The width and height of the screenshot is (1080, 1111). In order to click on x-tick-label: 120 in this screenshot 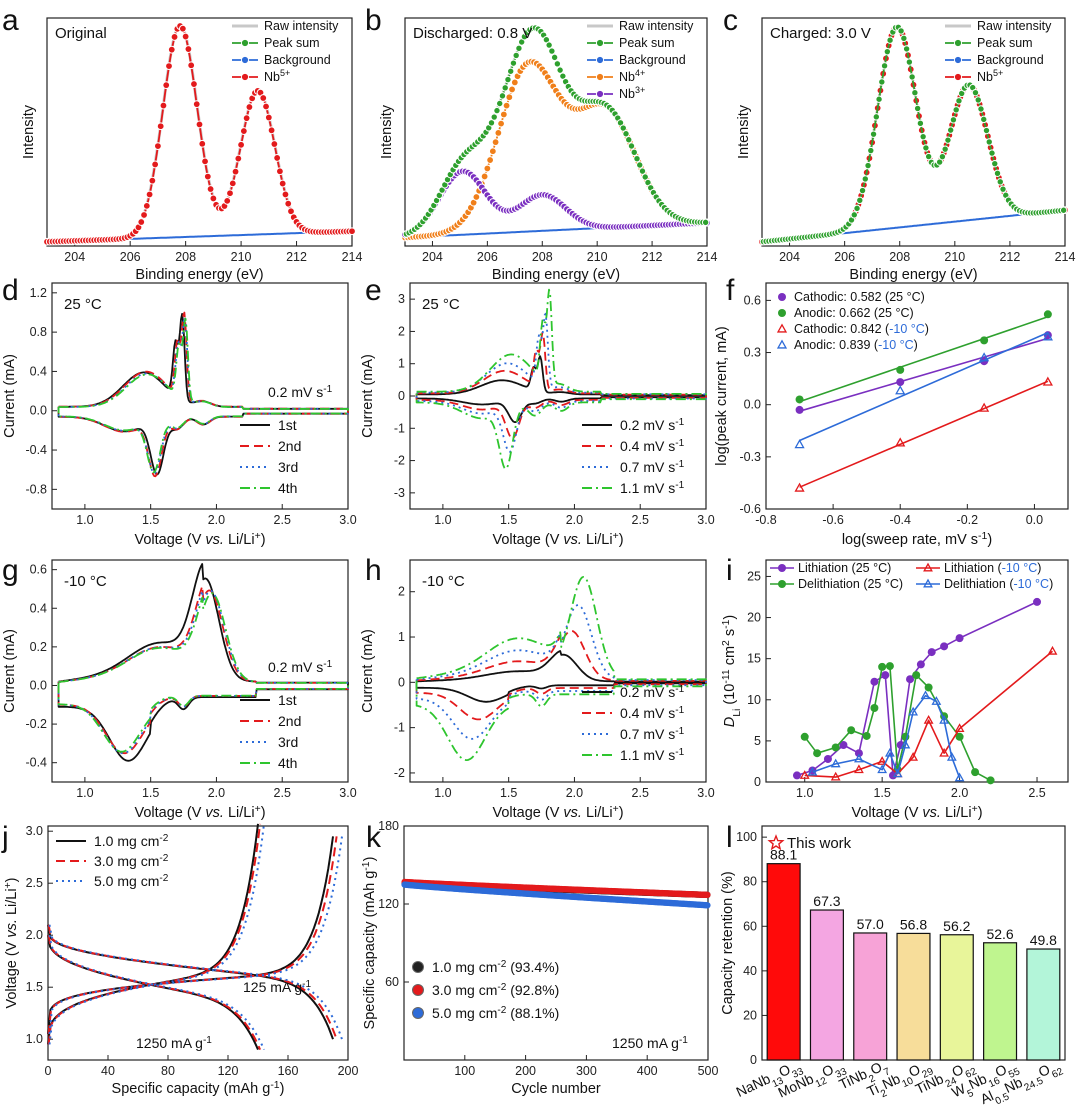, I will do `click(228, 1071)`.